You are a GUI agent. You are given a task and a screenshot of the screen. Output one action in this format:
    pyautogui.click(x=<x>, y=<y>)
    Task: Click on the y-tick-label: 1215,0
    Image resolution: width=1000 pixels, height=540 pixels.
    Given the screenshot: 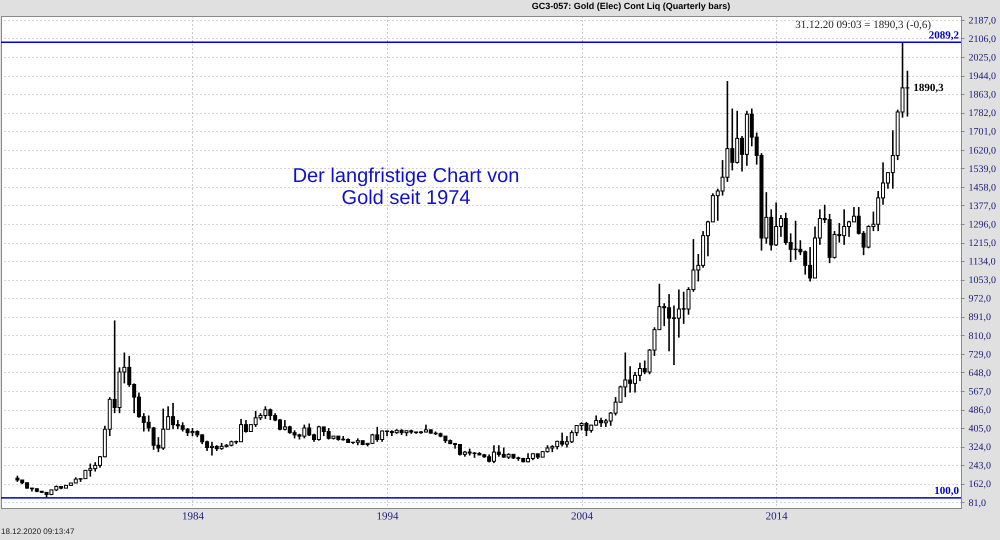 What is the action you would take?
    pyautogui.click(x=982, y=244)
    